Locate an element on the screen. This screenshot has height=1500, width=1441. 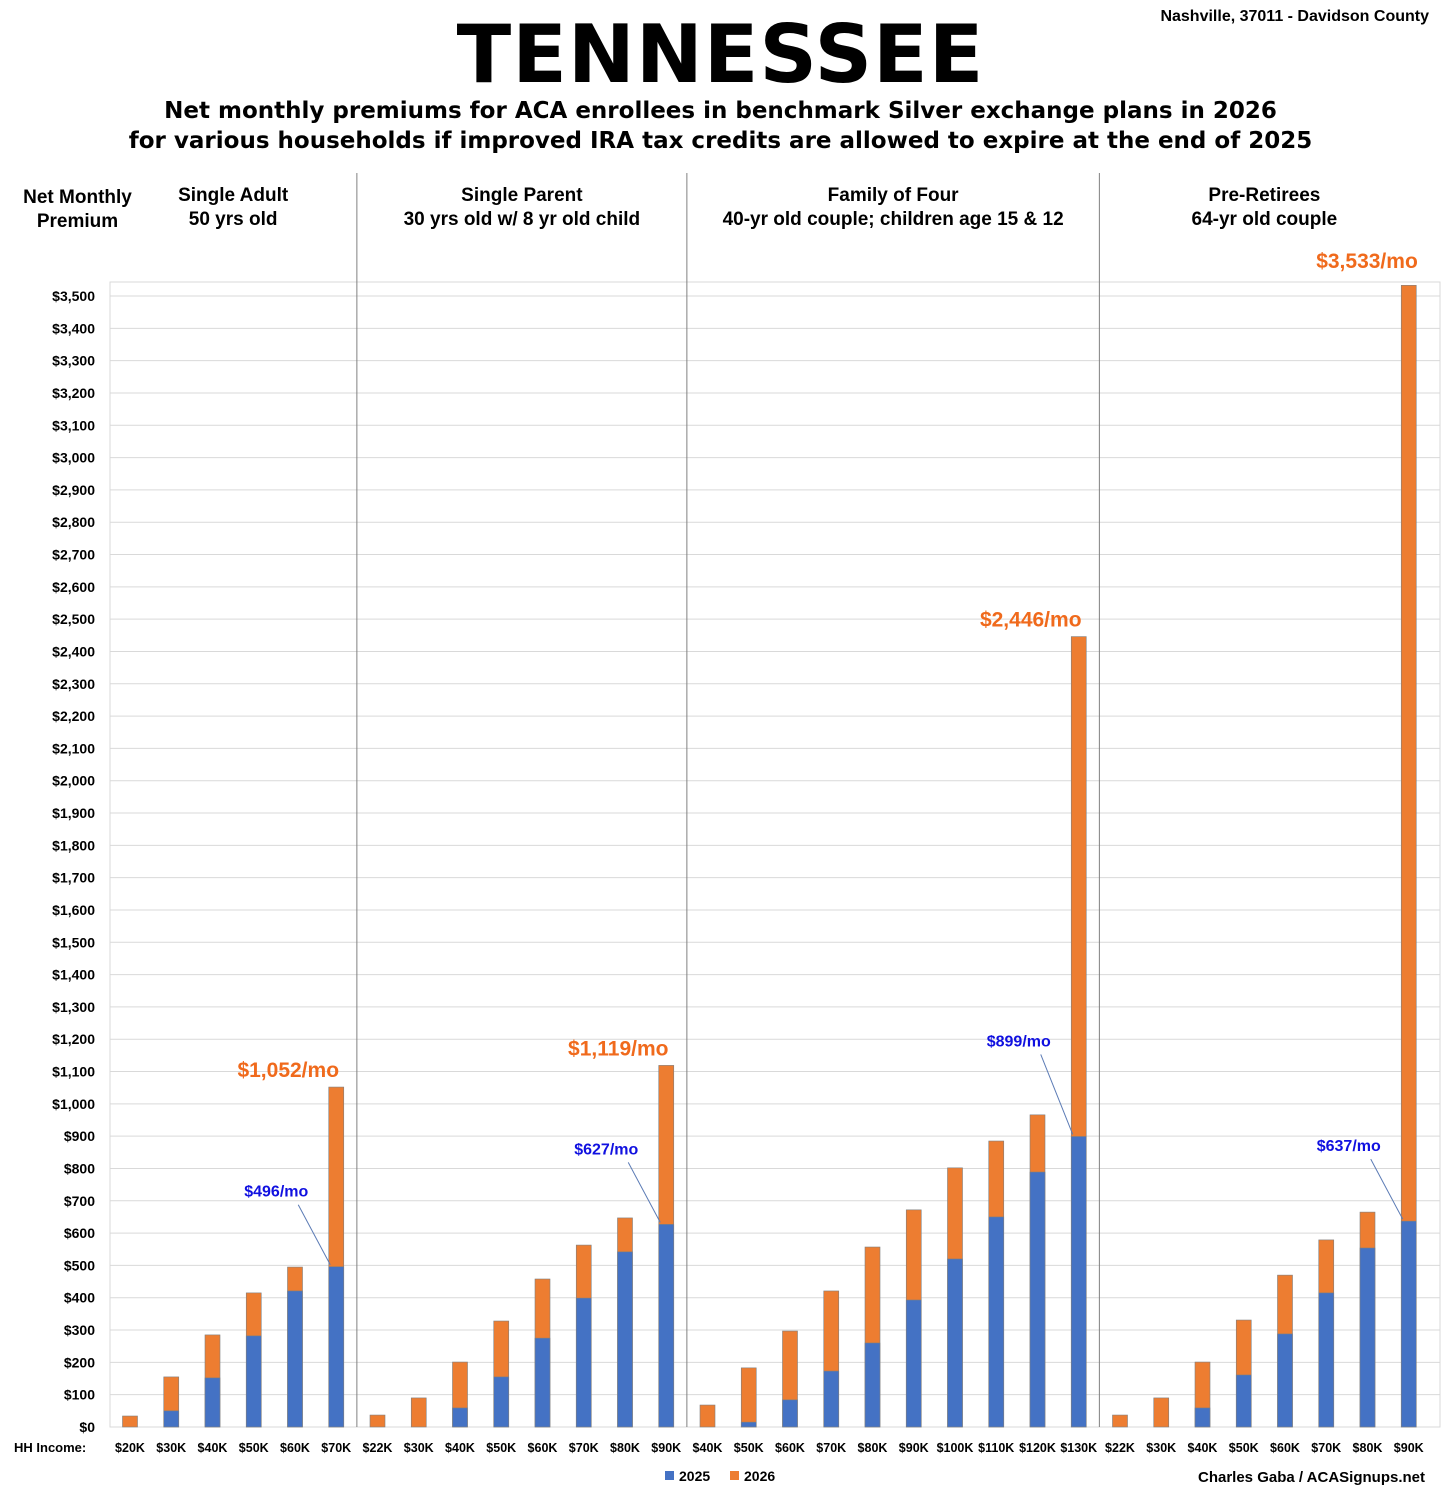
y-tick-label: $3,500 is located at coordinates (73, 296).